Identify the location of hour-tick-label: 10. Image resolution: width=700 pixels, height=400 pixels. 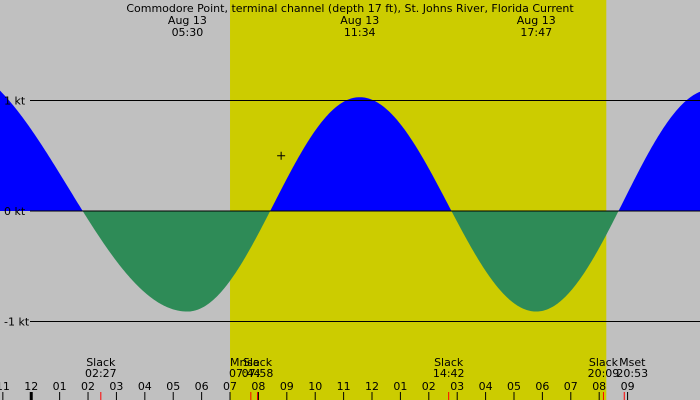
(315, 386).